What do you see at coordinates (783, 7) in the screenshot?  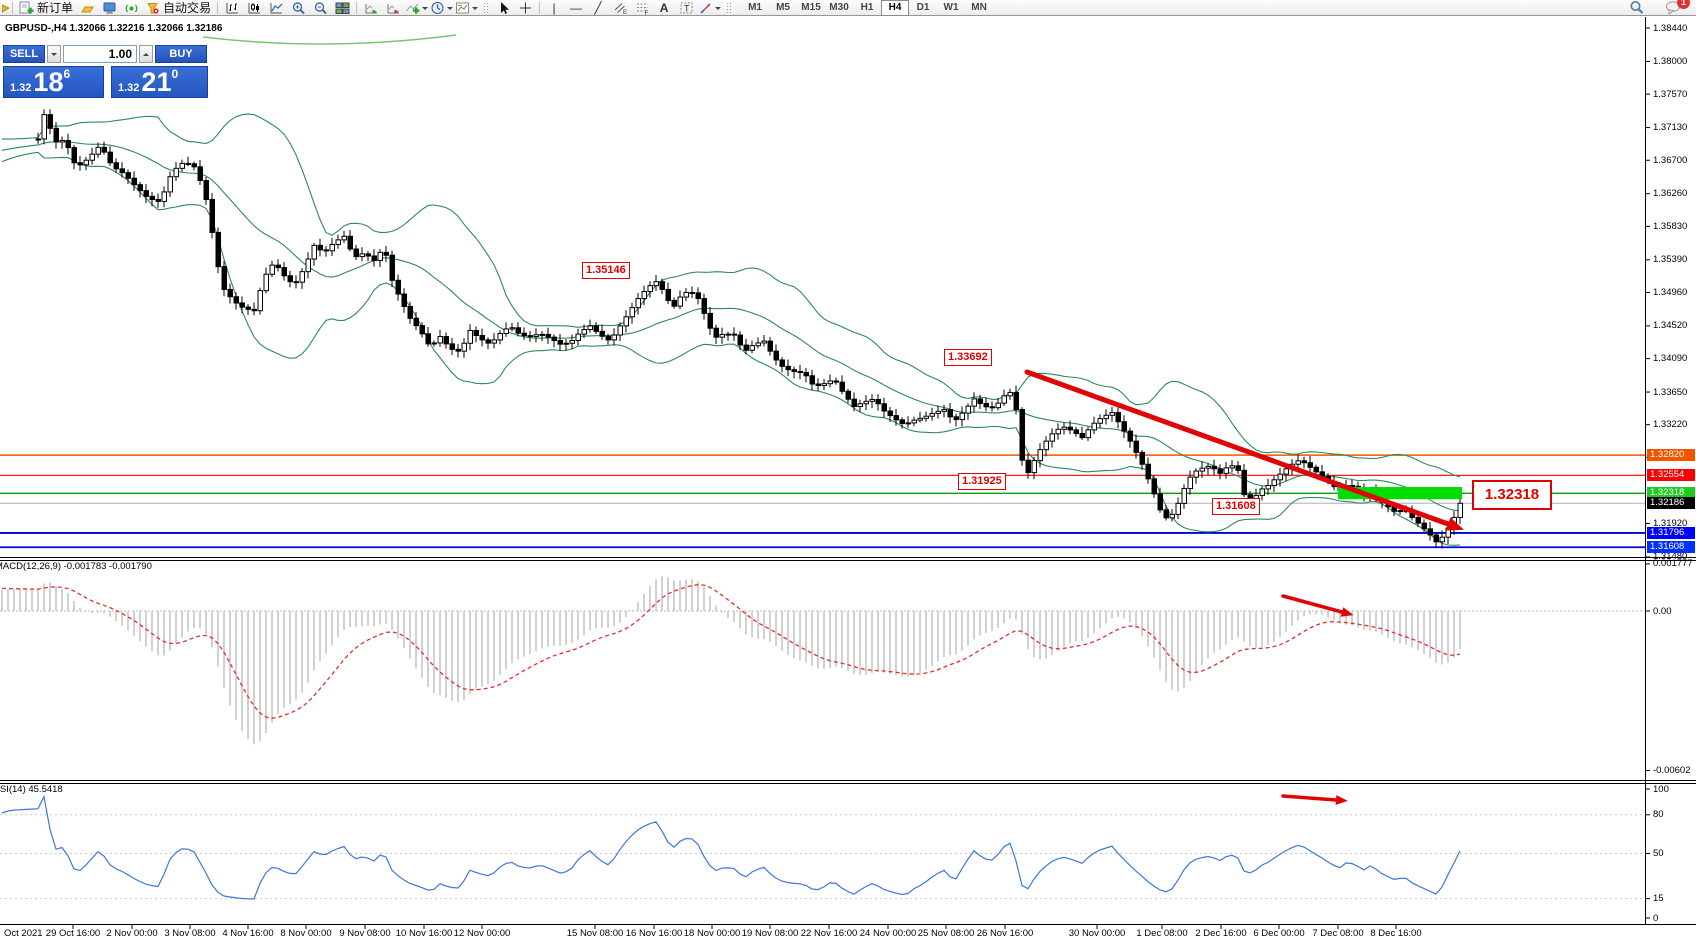 I see `timeframe-m5: M5` at bounding box center [783, 7].